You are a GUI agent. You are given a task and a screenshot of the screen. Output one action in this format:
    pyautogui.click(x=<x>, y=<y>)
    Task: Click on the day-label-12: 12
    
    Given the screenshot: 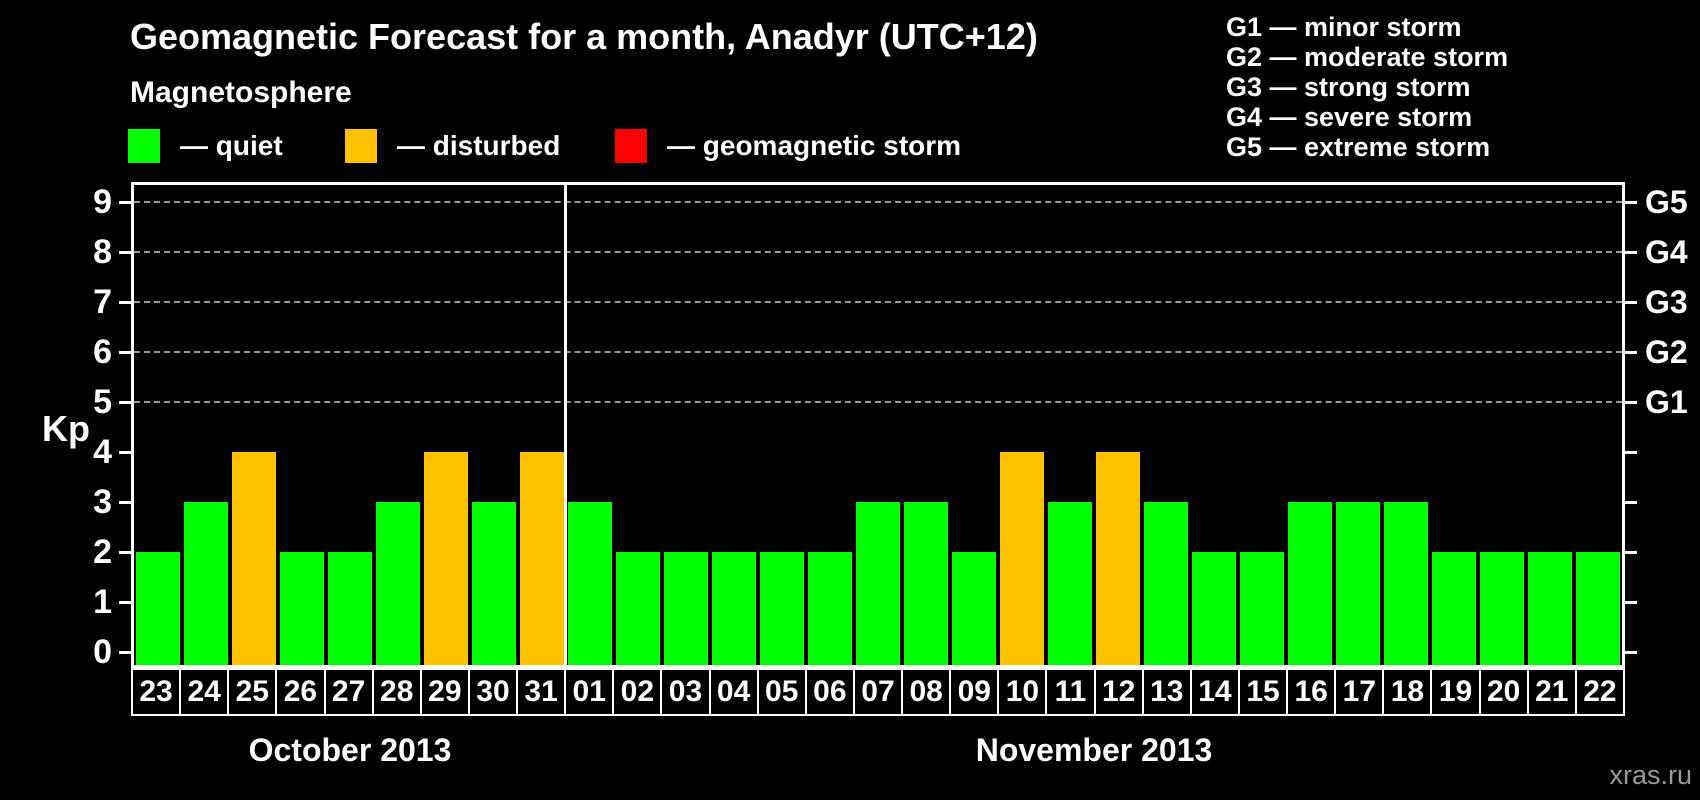 What is the action you would take?
    pyautogui.click(x=1118, y=692)
    